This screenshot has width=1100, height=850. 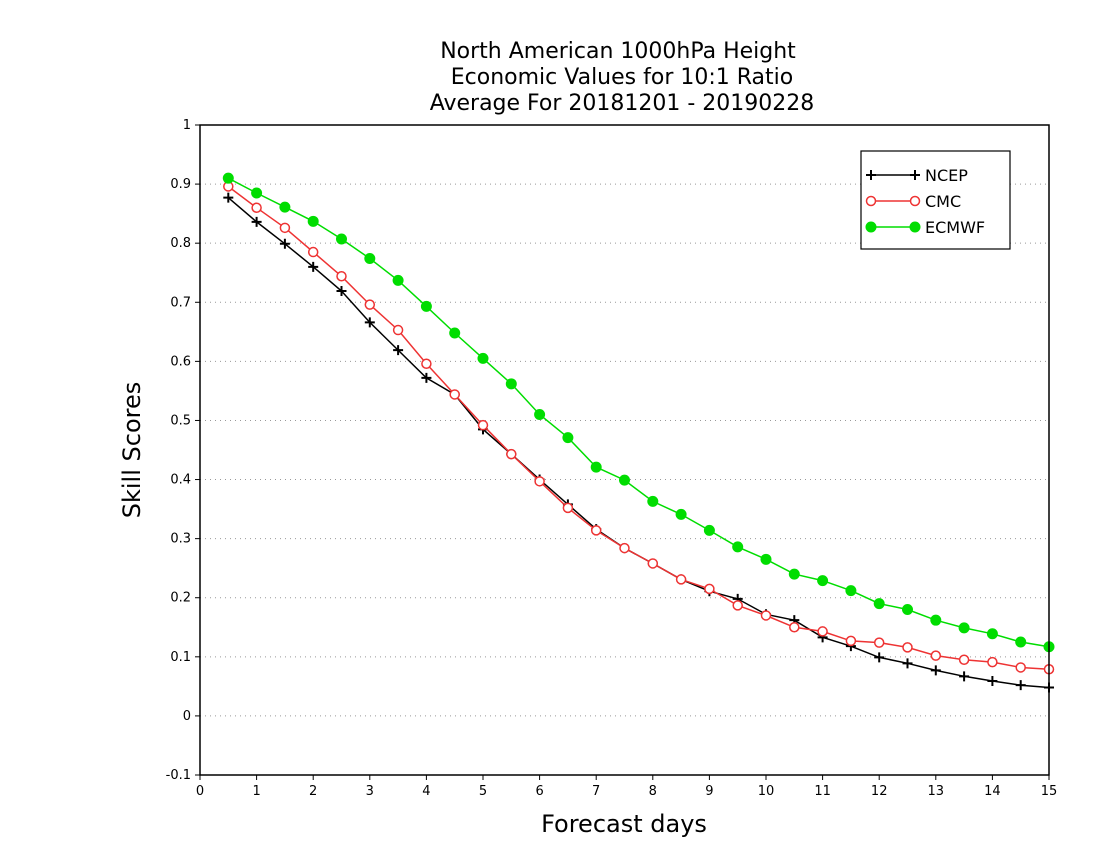 I want to click on y-axis-label: Skill Scores, so click(x=132, y=450).